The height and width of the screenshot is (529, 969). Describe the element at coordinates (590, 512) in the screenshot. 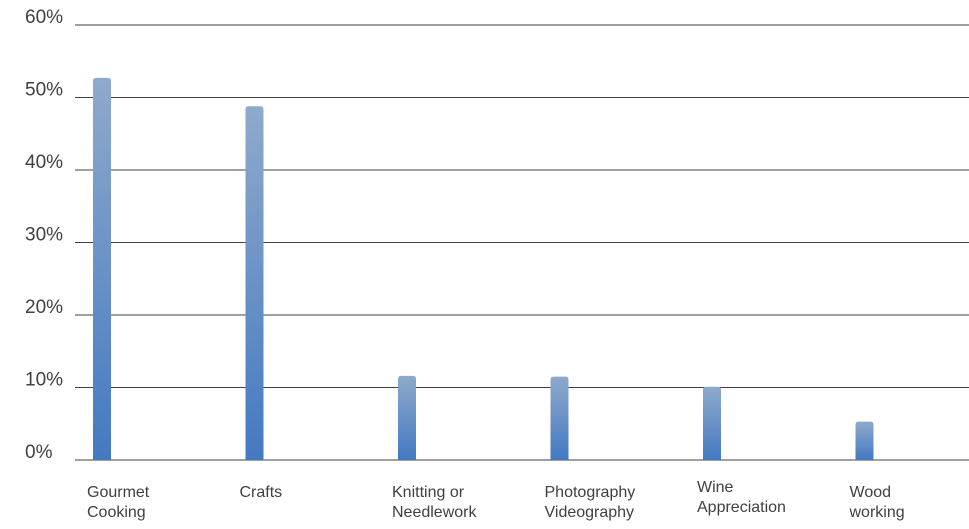

I see `x-category-label-line: Videography` at that location.